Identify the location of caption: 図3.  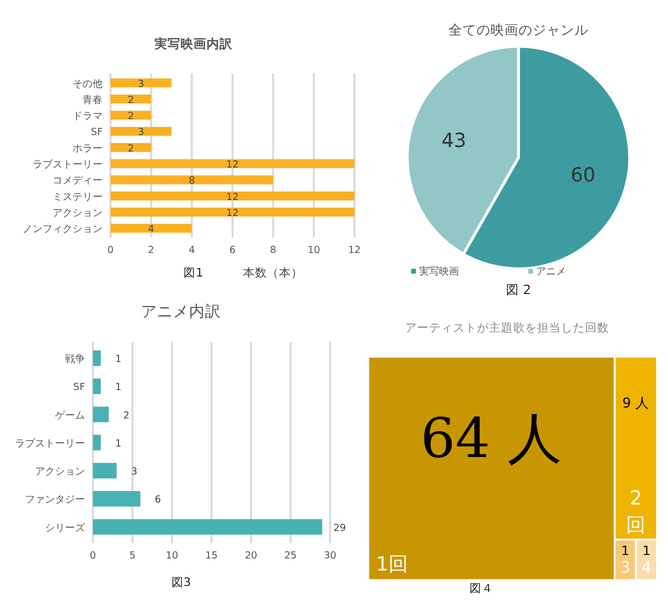
(181, 582).